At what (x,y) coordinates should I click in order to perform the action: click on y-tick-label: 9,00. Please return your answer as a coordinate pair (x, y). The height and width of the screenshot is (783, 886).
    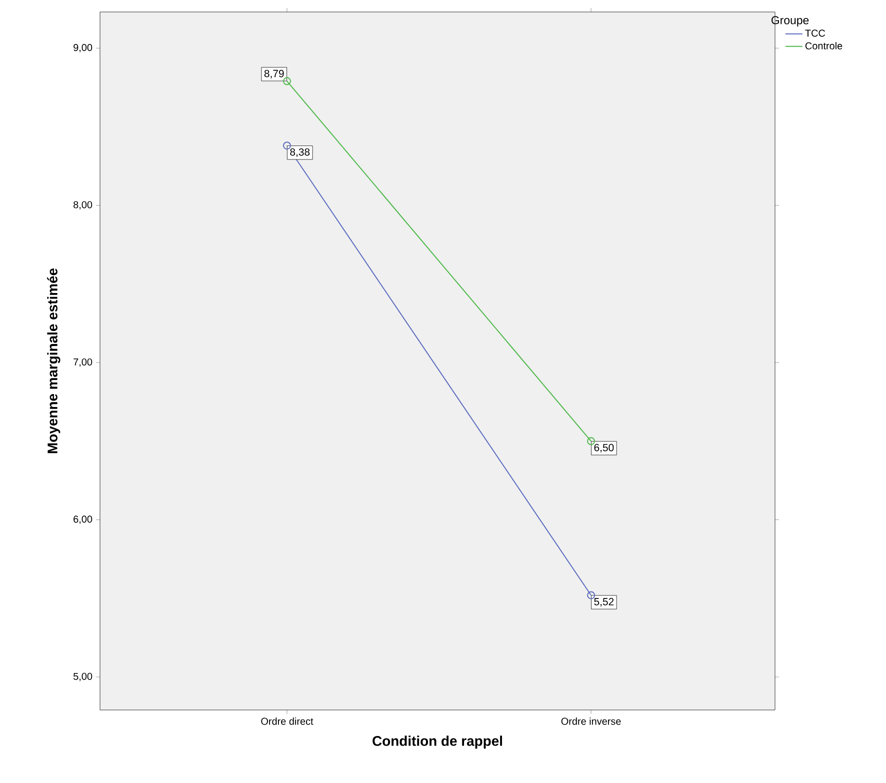
    Looking at the image, I should click on (83, 48).